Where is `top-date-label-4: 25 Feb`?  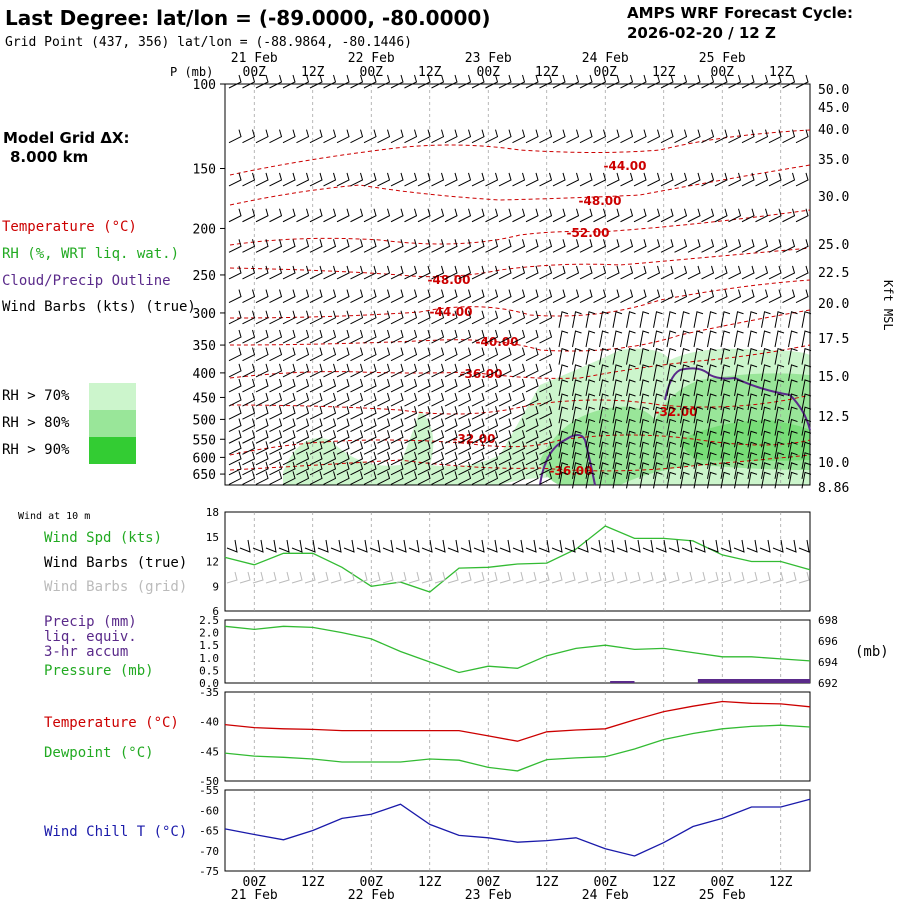 top-date-label-4: 25 Feb is located at coordinates (722, 58).